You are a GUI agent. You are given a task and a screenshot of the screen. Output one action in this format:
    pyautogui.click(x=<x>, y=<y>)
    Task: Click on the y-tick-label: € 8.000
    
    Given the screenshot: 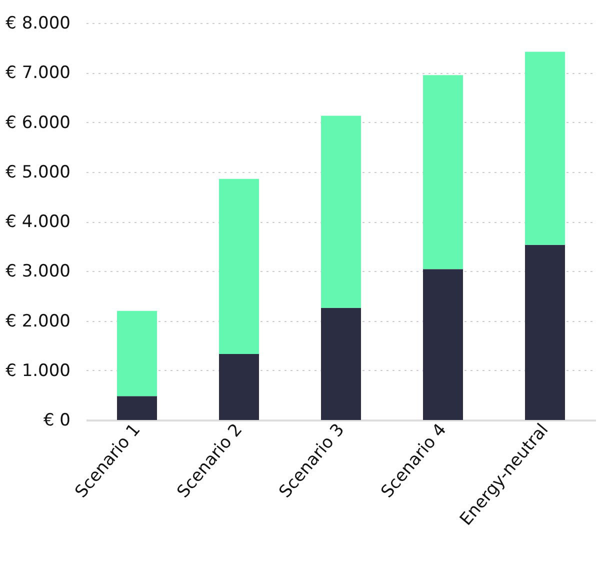 What is the action you would take?
    pyautogui.click(x=38, y=24)
    